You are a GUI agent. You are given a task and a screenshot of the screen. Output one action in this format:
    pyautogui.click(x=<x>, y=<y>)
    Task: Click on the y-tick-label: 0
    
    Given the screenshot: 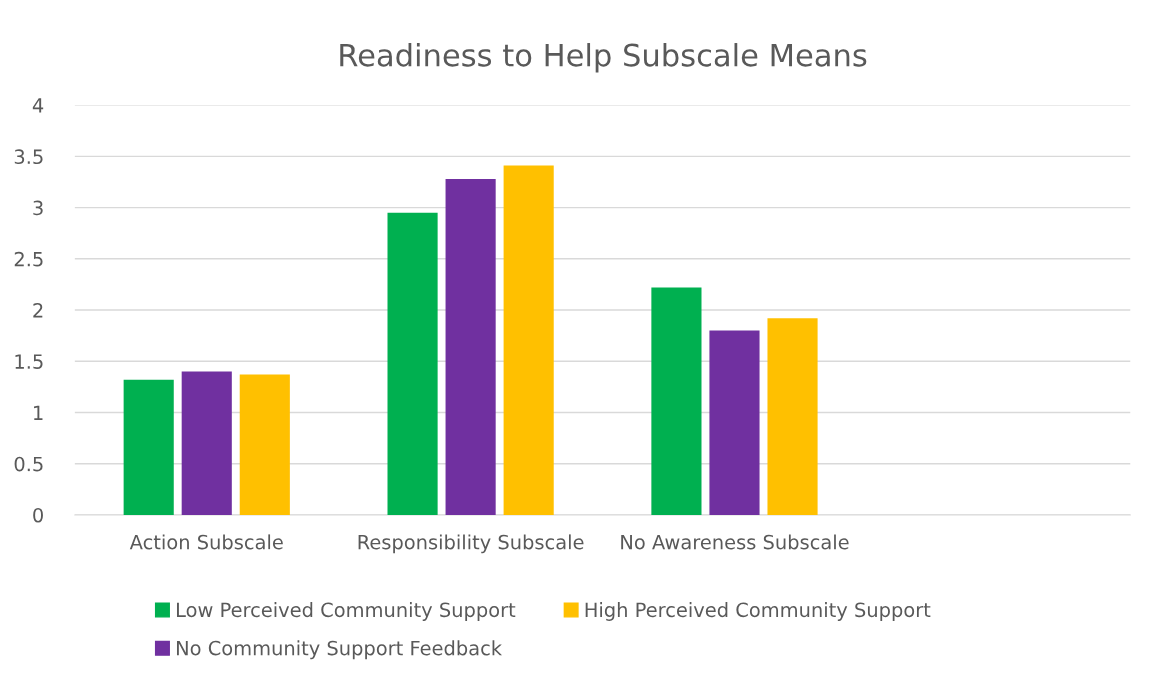 What is the action you would take?
    pyautogui.click(x=38, y=515)
    